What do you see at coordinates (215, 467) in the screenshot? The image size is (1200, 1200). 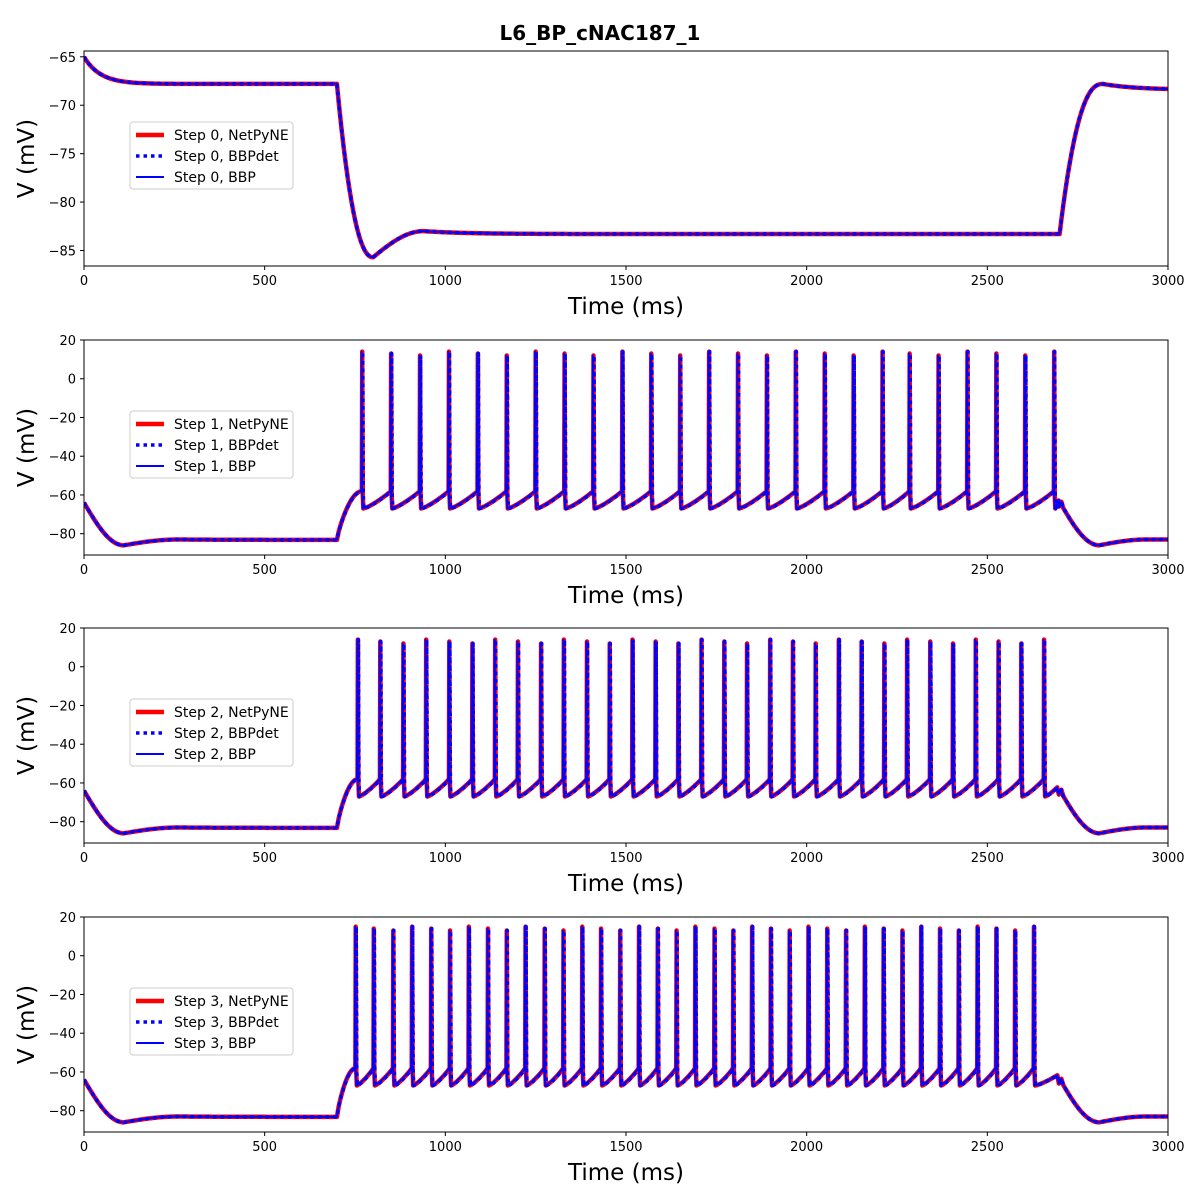 I see `legend-label-bbp: Step 1, BBP` at bounding box center [215, 467].